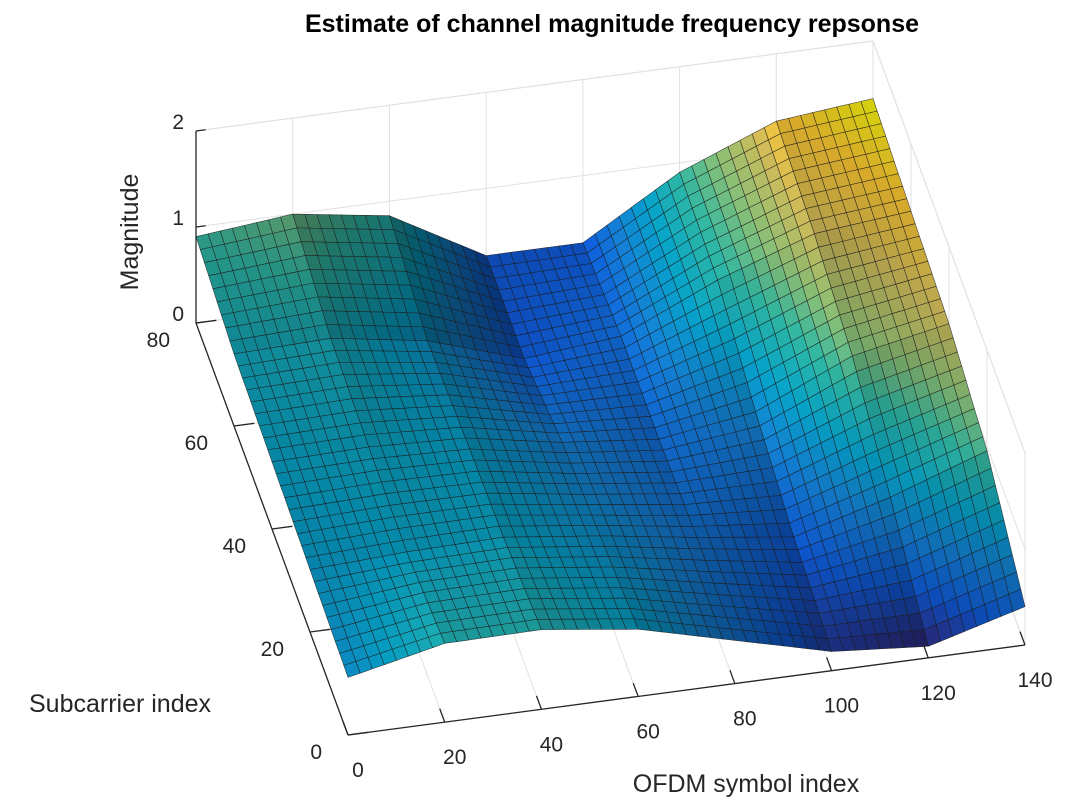 The height and width of the screenshot is (801, 1082). Describe the element at coordinates (272, 649) in the screenshot. I see `y-tick-label: 20` at that location.